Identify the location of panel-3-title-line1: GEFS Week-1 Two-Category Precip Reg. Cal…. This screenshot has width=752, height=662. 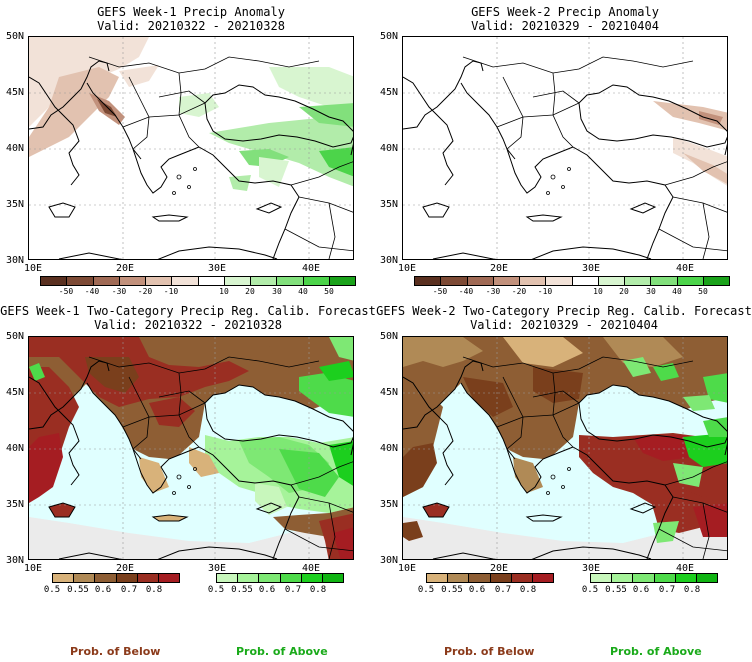
(188, 311).